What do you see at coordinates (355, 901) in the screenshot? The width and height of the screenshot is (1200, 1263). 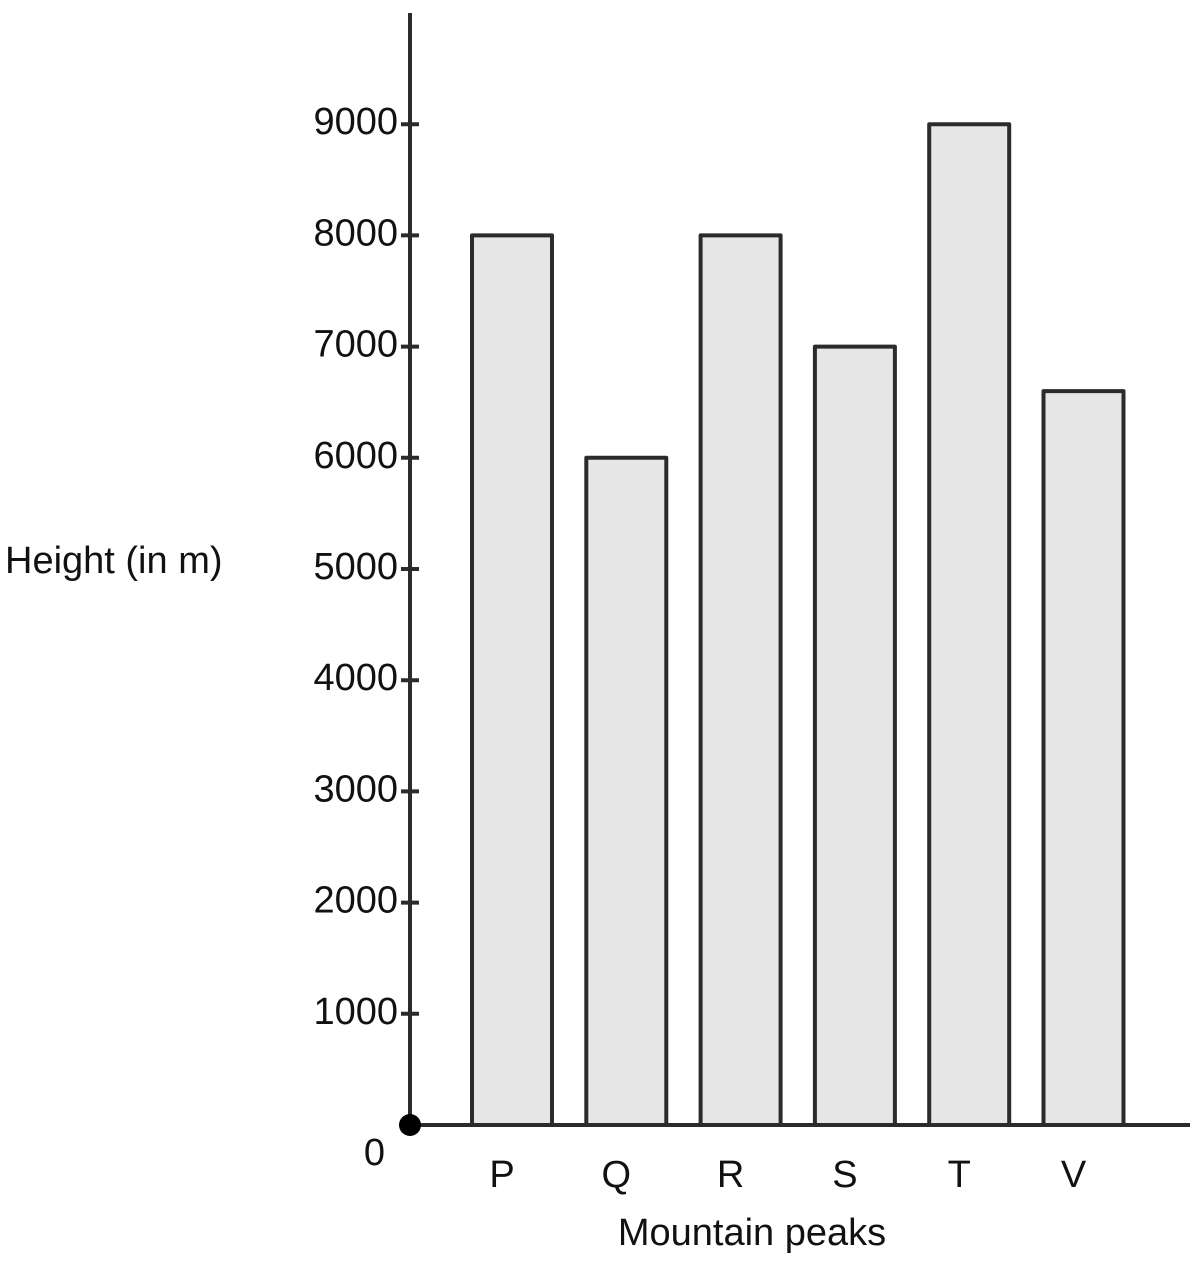 I see `y-tick-label: 2000` at bounding box center [355, 901].